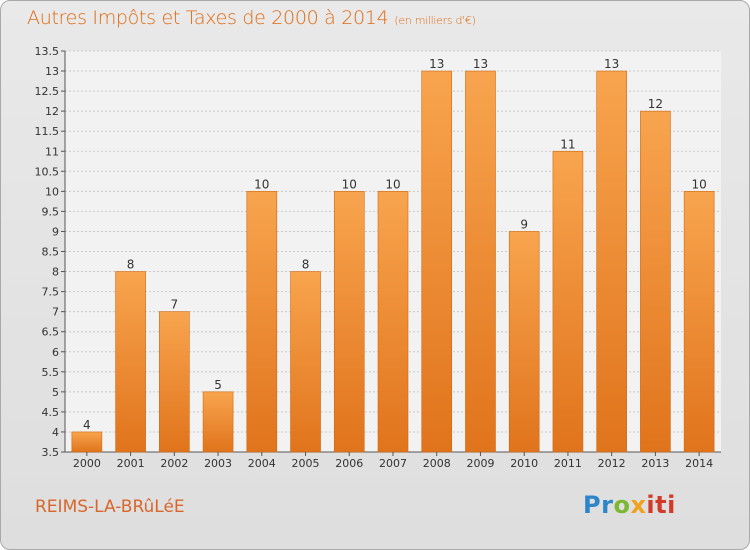 This screenshot has width=750, height=550. What do you see at coordinates (55, 231) in the screenshot?
I see `y-tick-label: 9` at bounding box center [55, 231].